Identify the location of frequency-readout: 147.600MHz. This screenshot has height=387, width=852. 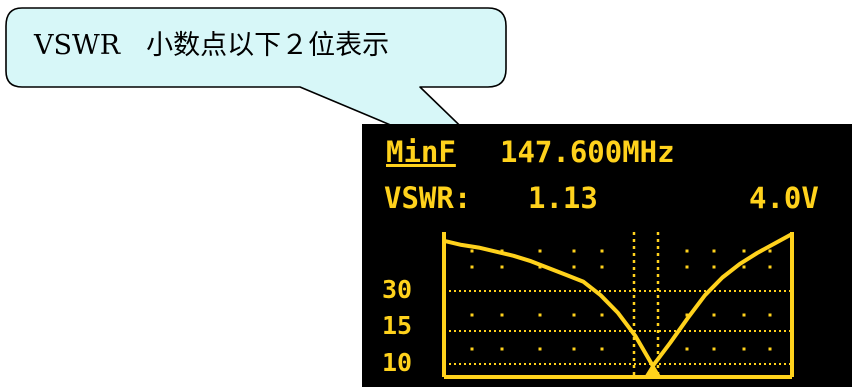
(587, 152).